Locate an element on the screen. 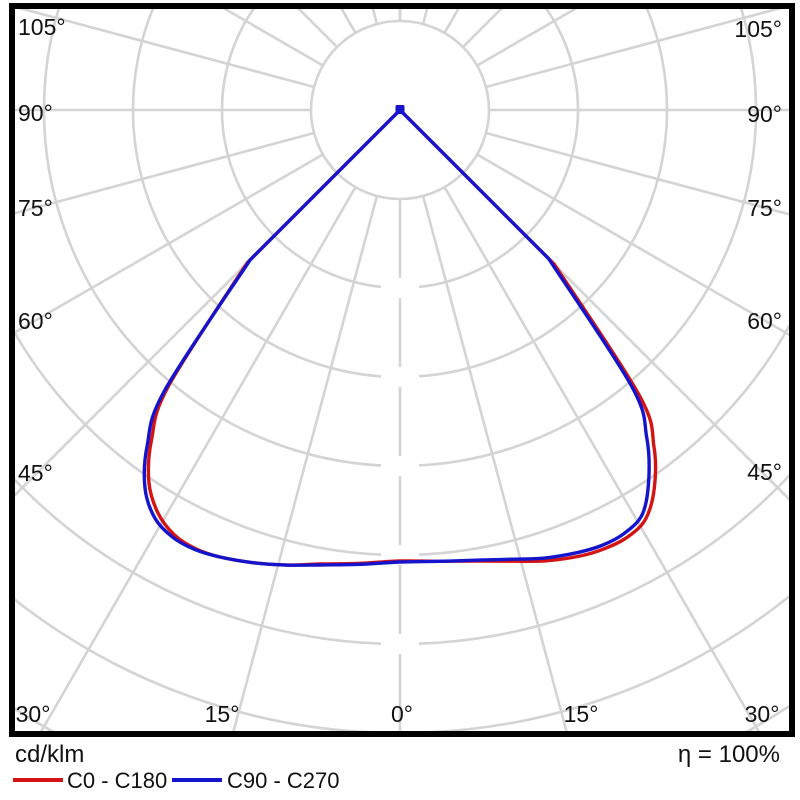 The width and height of the screenshot is (800, 800). angle-label-right: 90° is located at coordinates (764, 114).